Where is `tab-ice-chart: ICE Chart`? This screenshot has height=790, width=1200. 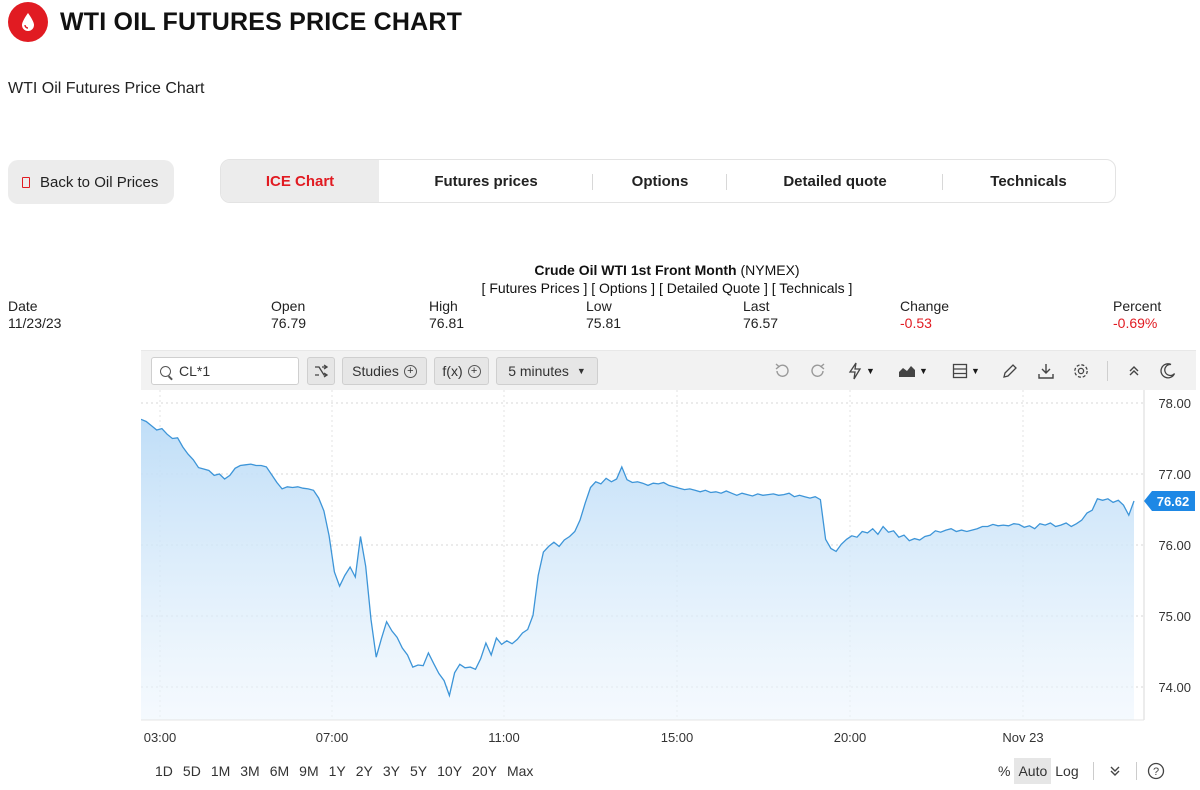
tab-ice-chart: ICE Chart is located at coordinates (300, 181).